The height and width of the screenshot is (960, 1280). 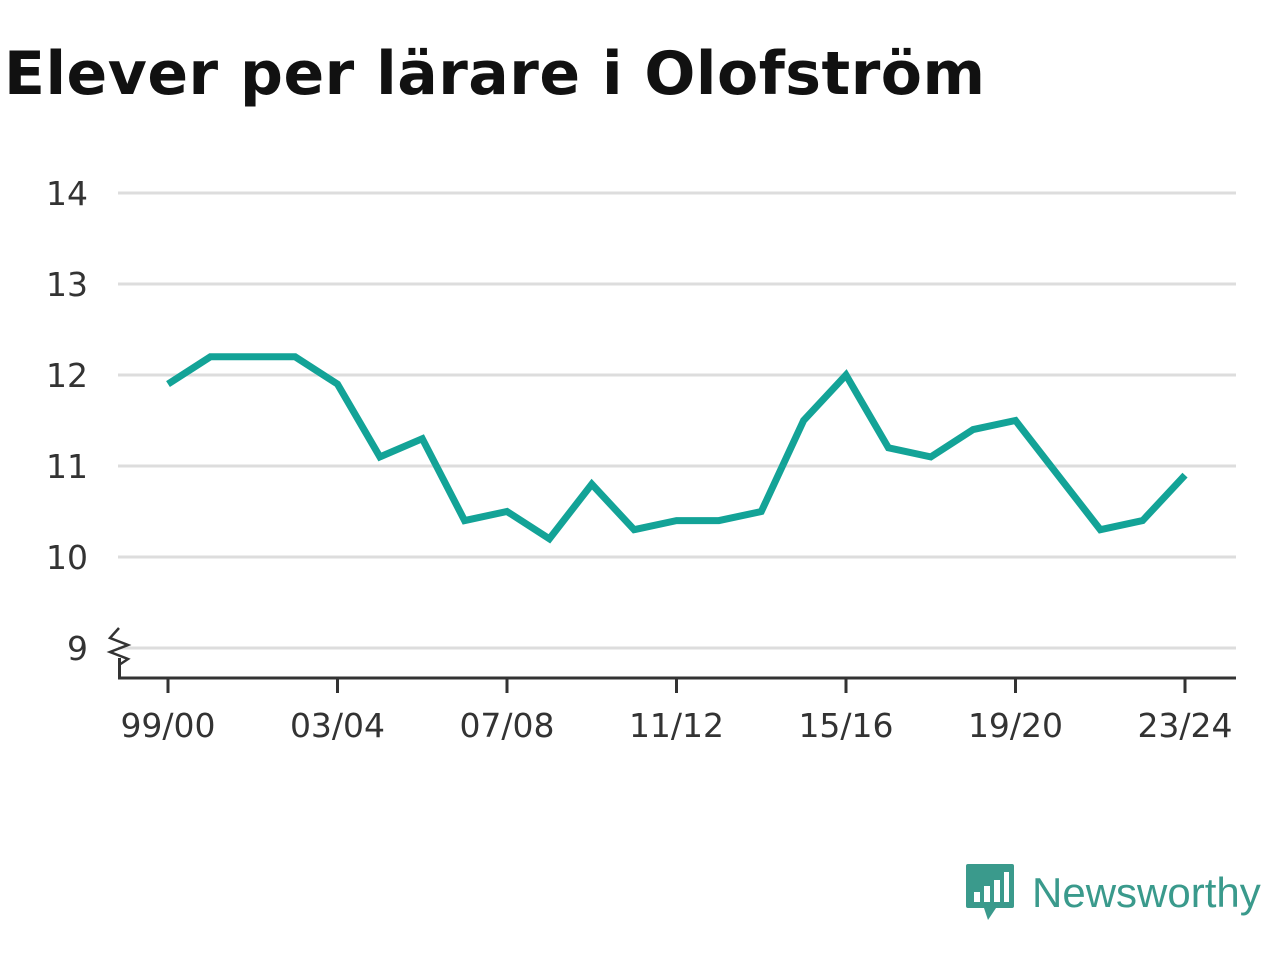 What do you see at coordinates (67, 284) in the screenshot?
I see `y-tick-label: 13` at bounding box center [67, 284].